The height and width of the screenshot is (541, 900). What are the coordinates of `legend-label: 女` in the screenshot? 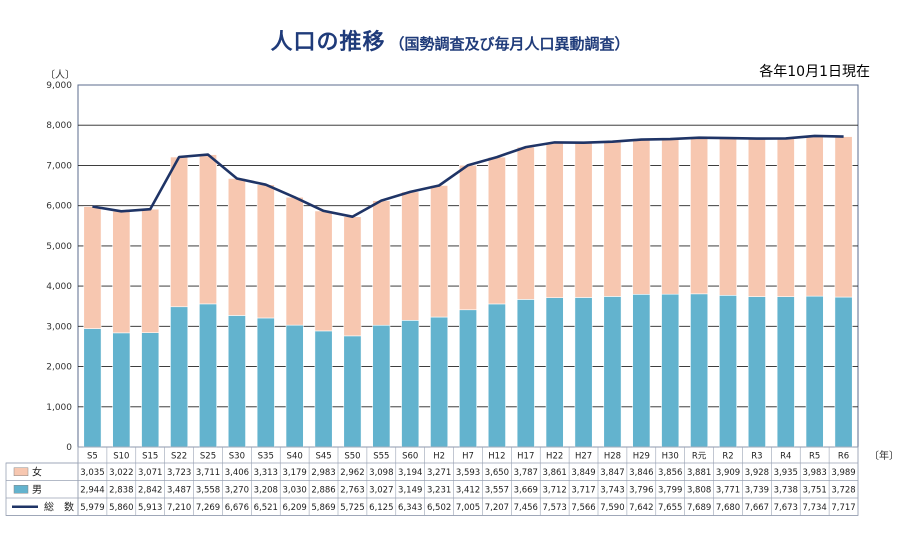 It's located at (37, 471).